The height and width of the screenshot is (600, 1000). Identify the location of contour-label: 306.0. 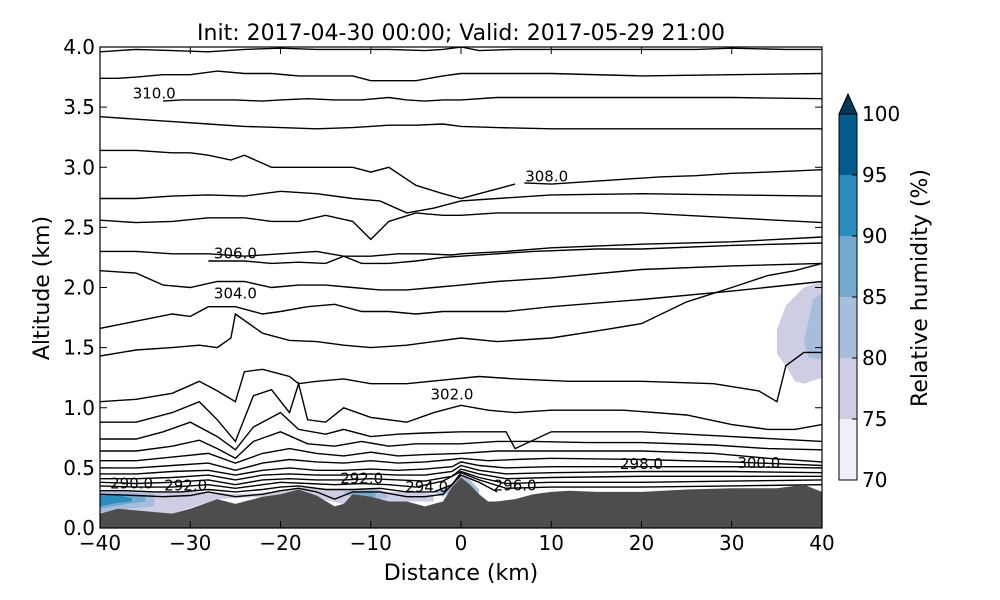
(235, 254).